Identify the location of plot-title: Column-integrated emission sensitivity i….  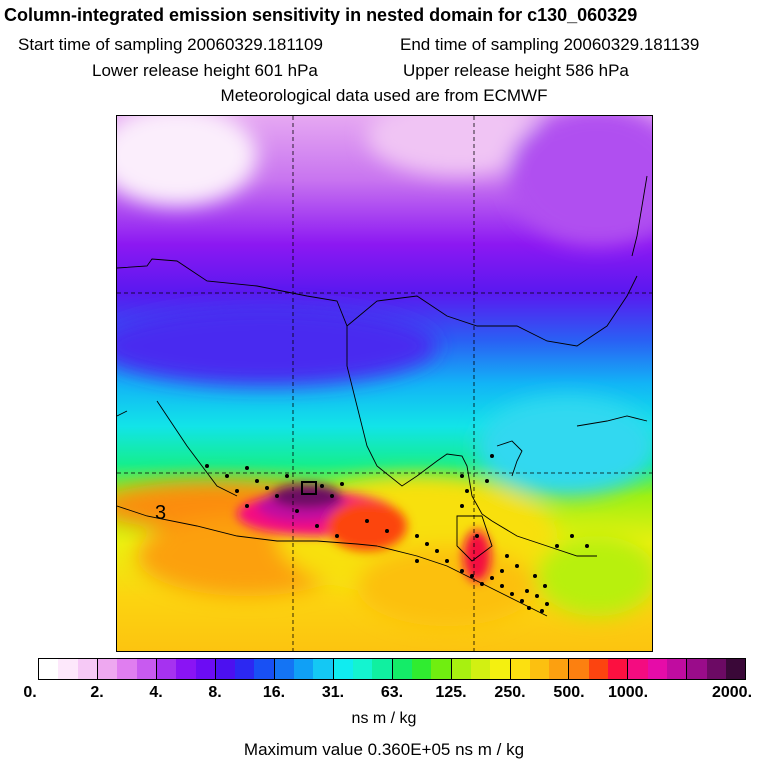
(321, 15).